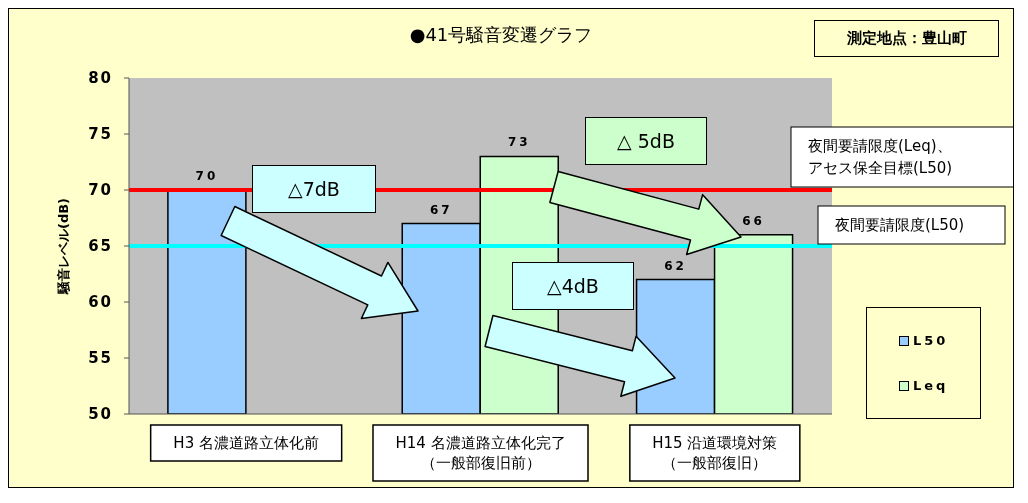  Describe the element at coordinates (314, 189) in the screenshot. I see `annotation: △7dB` at that location.